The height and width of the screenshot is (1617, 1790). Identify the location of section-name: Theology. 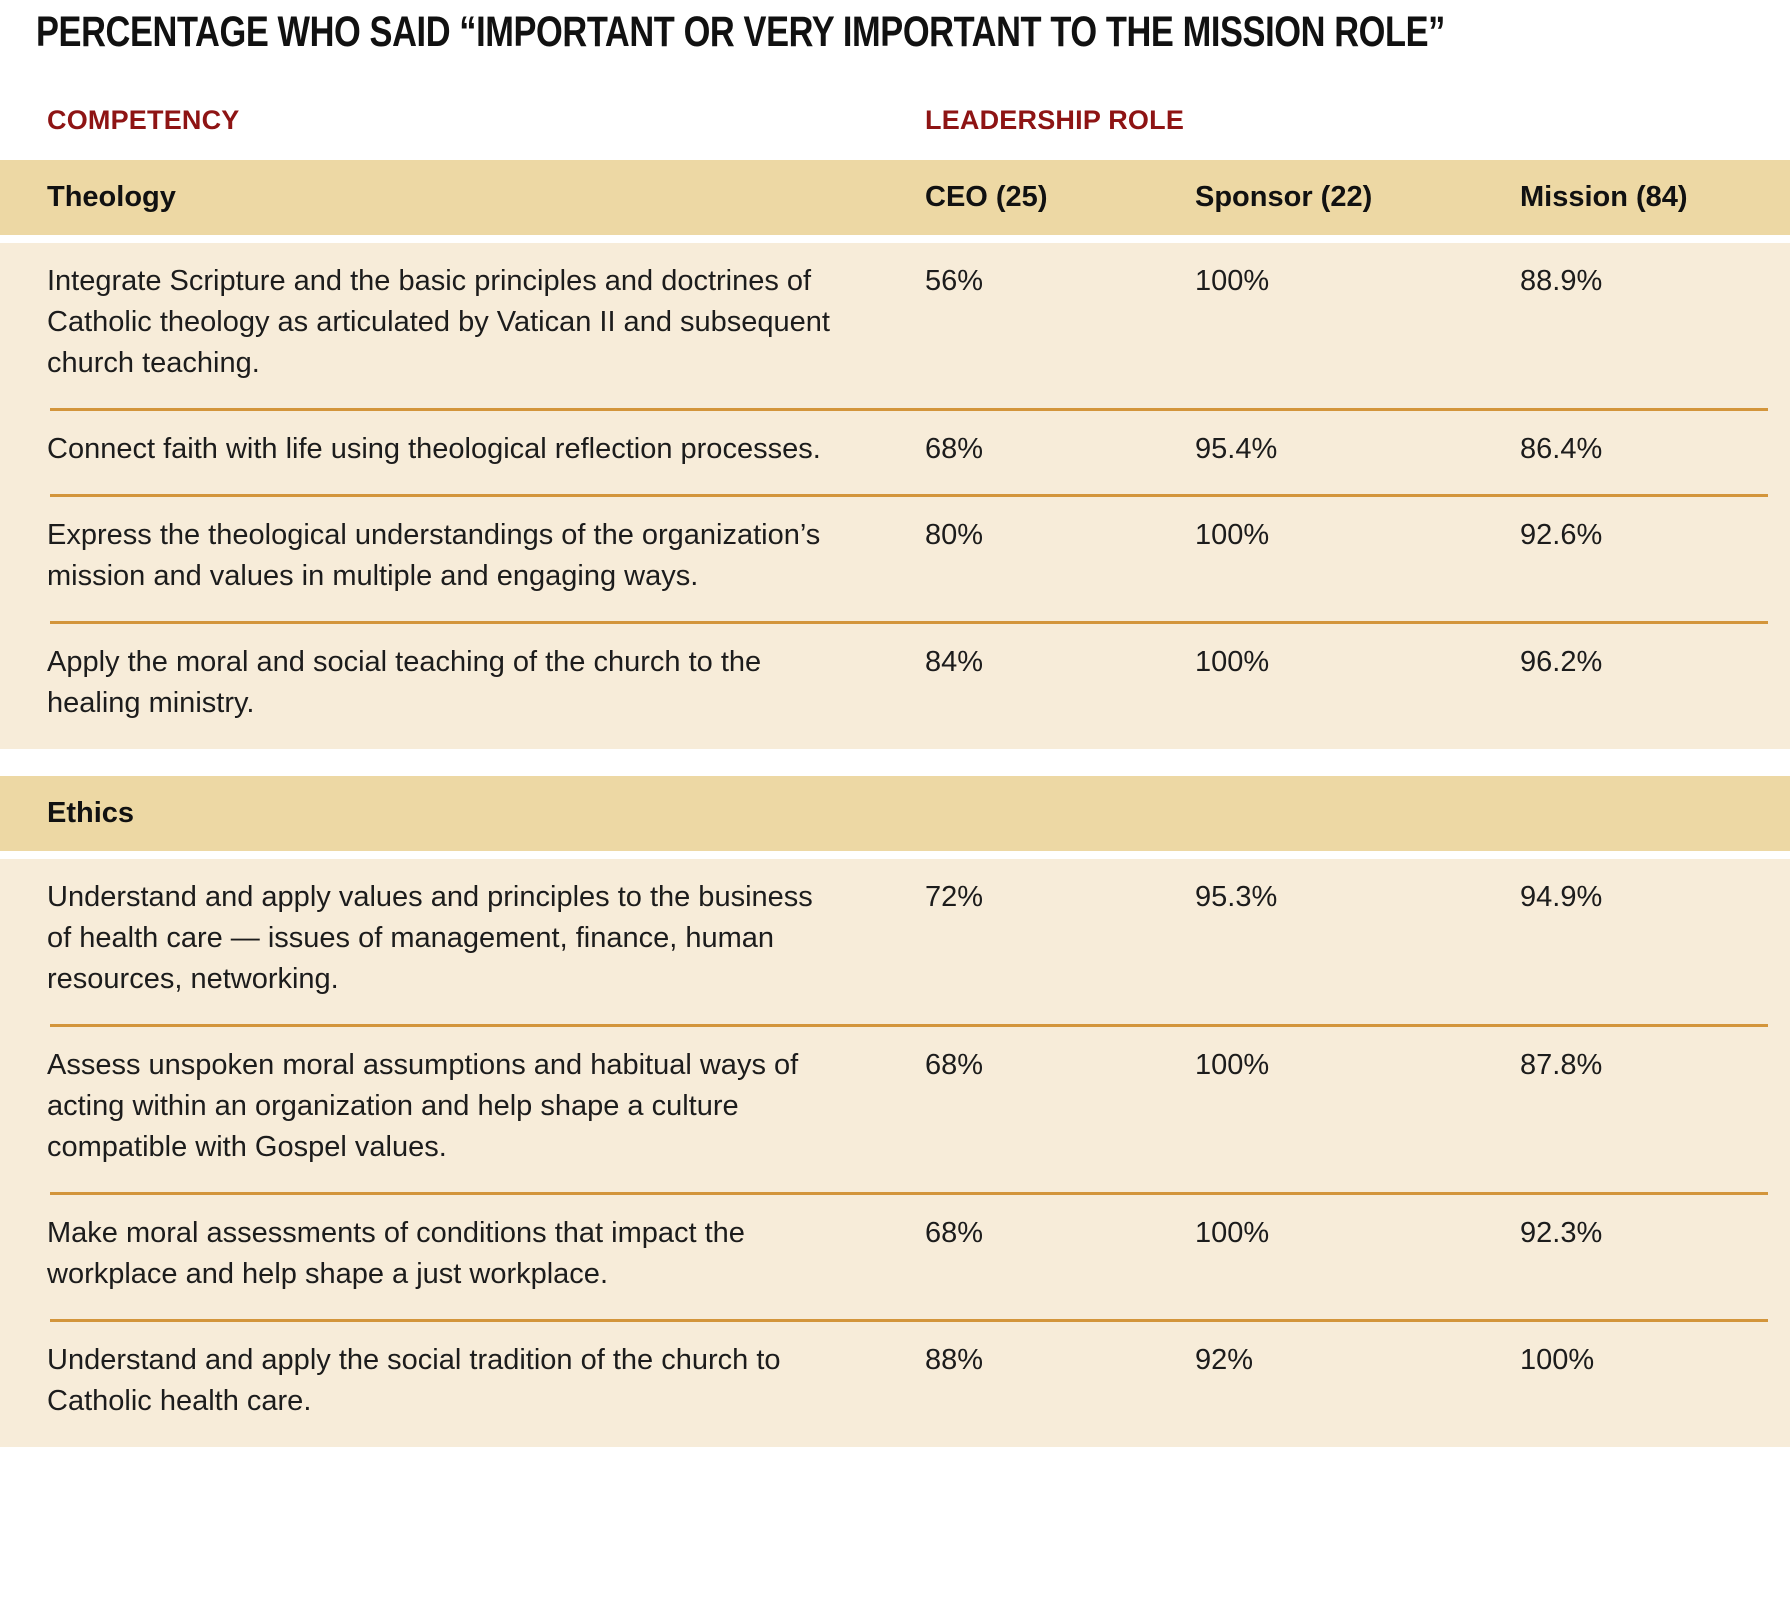
(111, 197).